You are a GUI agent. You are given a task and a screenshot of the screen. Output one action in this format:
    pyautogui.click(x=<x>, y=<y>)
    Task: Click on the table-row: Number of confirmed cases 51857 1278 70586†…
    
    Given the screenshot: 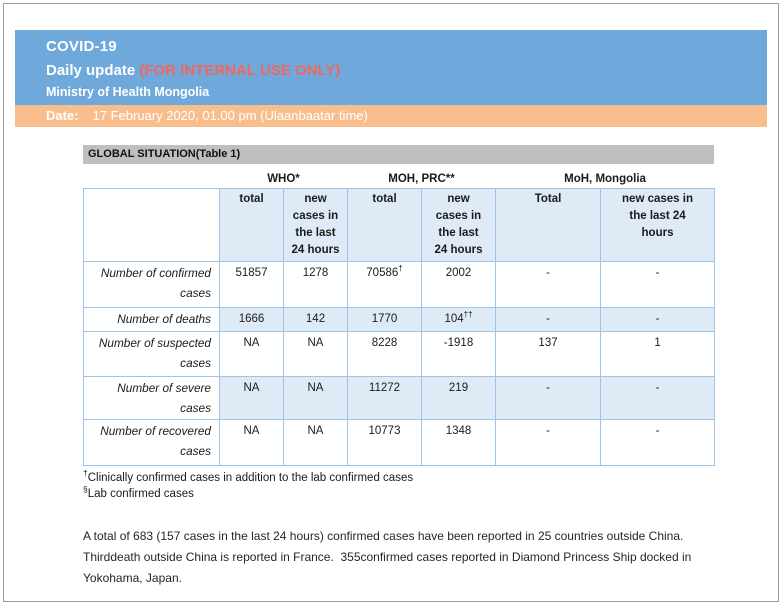 What is the action you would take?
    pyautogui.click(x=399, y=284)
    